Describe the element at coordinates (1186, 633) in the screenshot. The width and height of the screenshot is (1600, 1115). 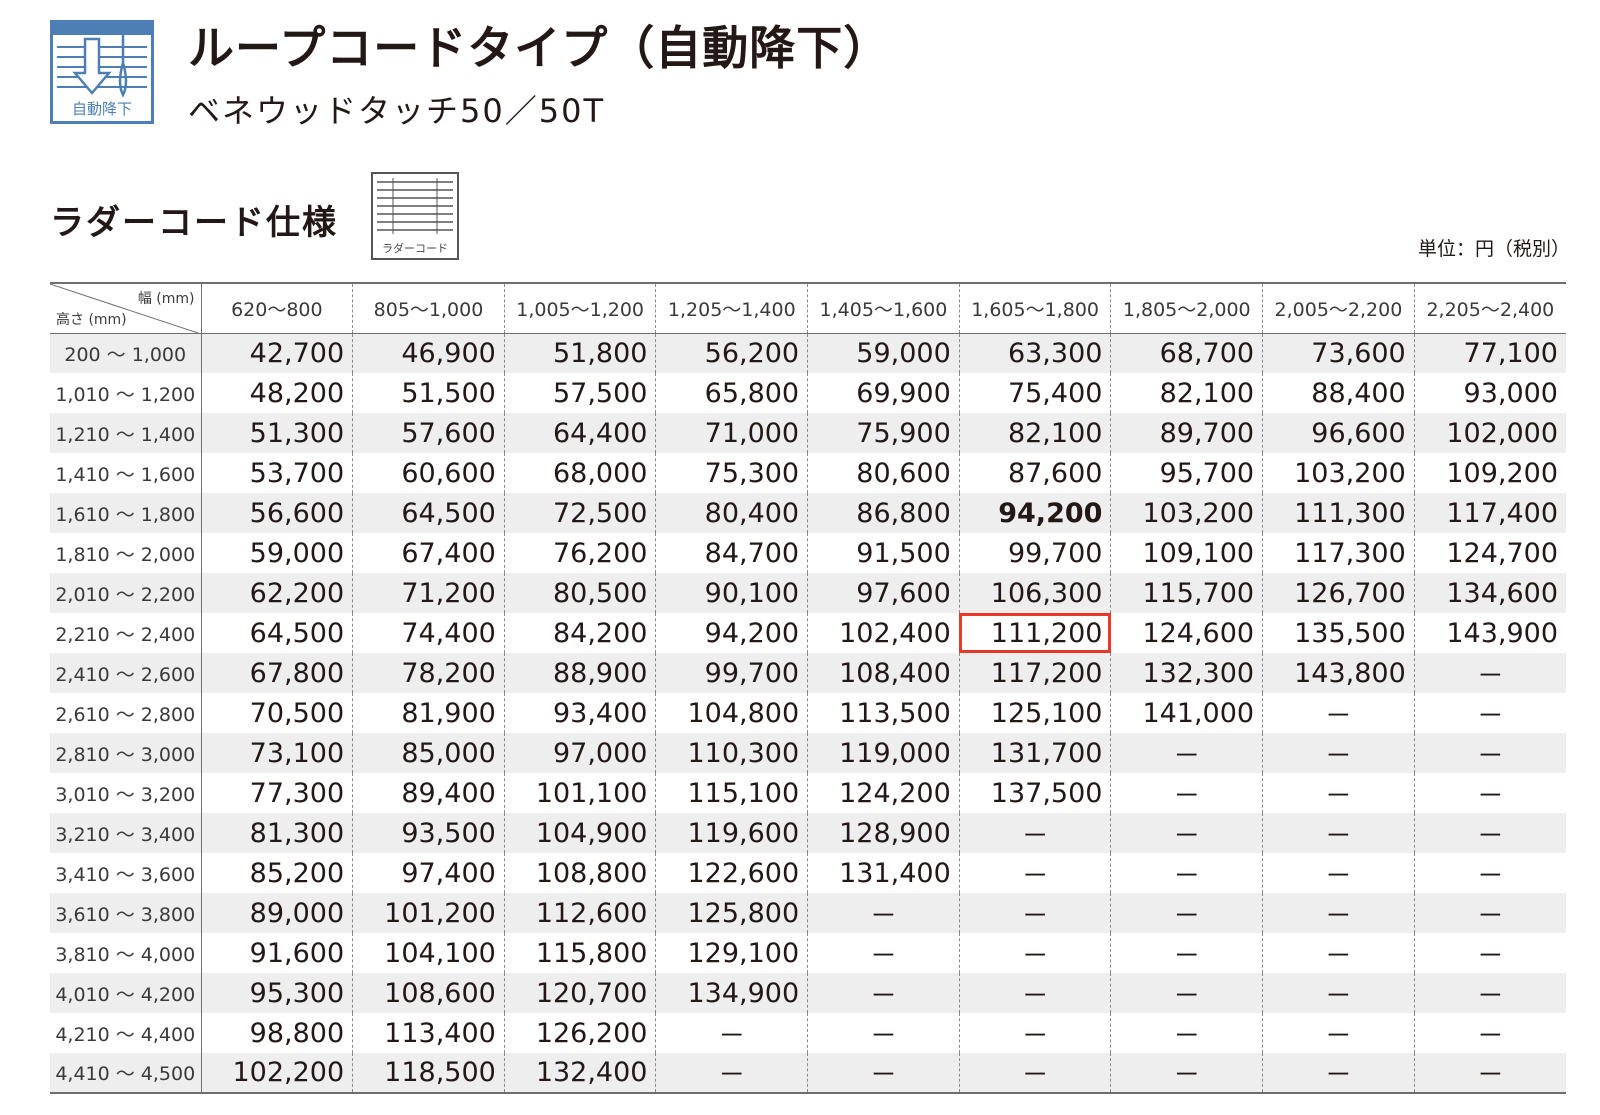
I see `price-cell: 124,600` at that location.